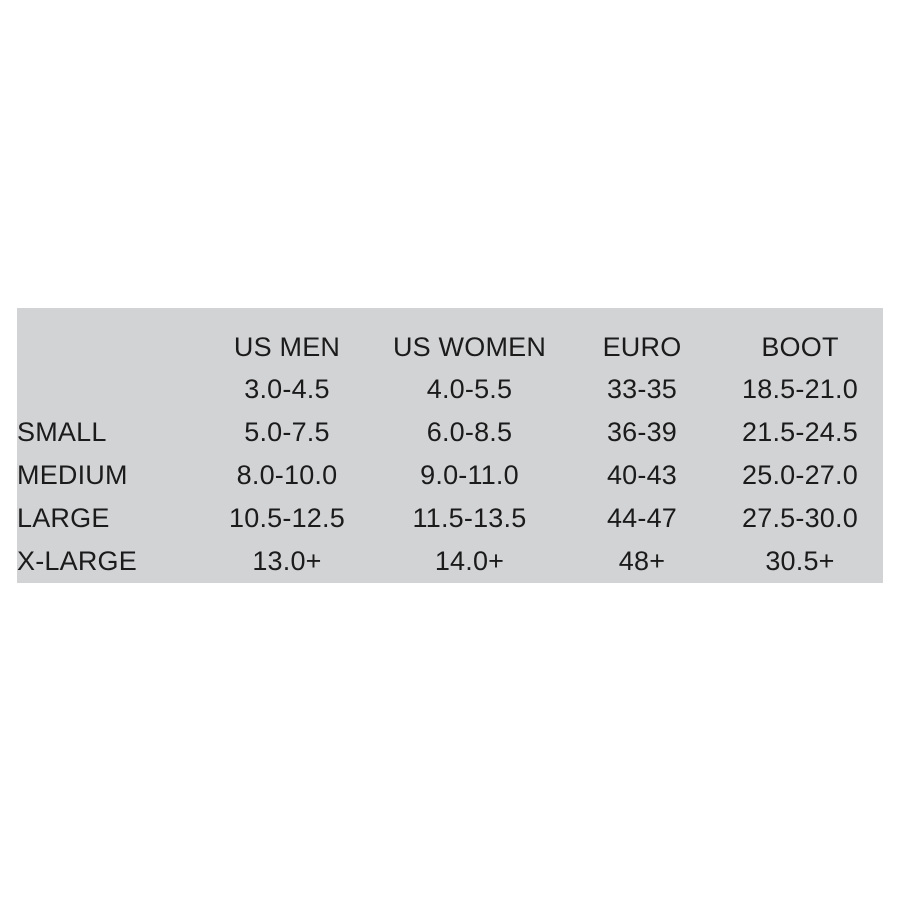  I want to click on table-row: MEDIUM 8.0-10.0 9.0-11.0 40-43 25.0-27.0, so click(450, 475).